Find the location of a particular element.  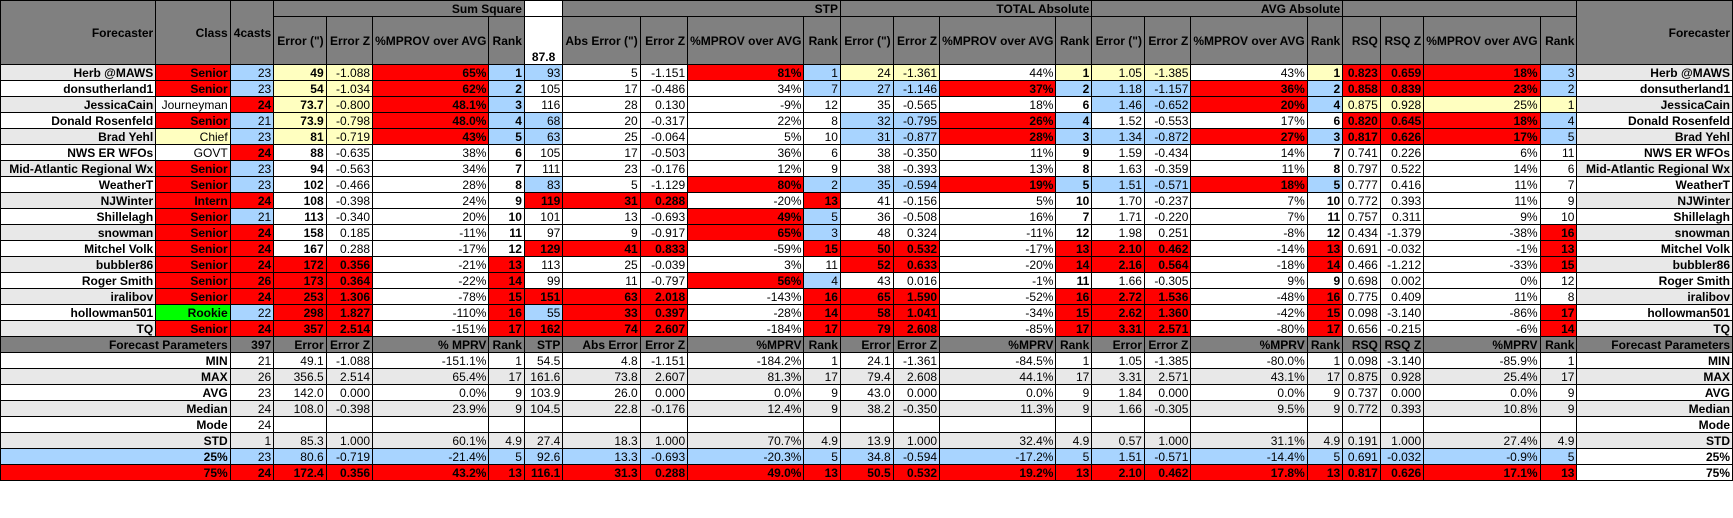

stat-cell: -1.088 is located at coordinates (349, 360).